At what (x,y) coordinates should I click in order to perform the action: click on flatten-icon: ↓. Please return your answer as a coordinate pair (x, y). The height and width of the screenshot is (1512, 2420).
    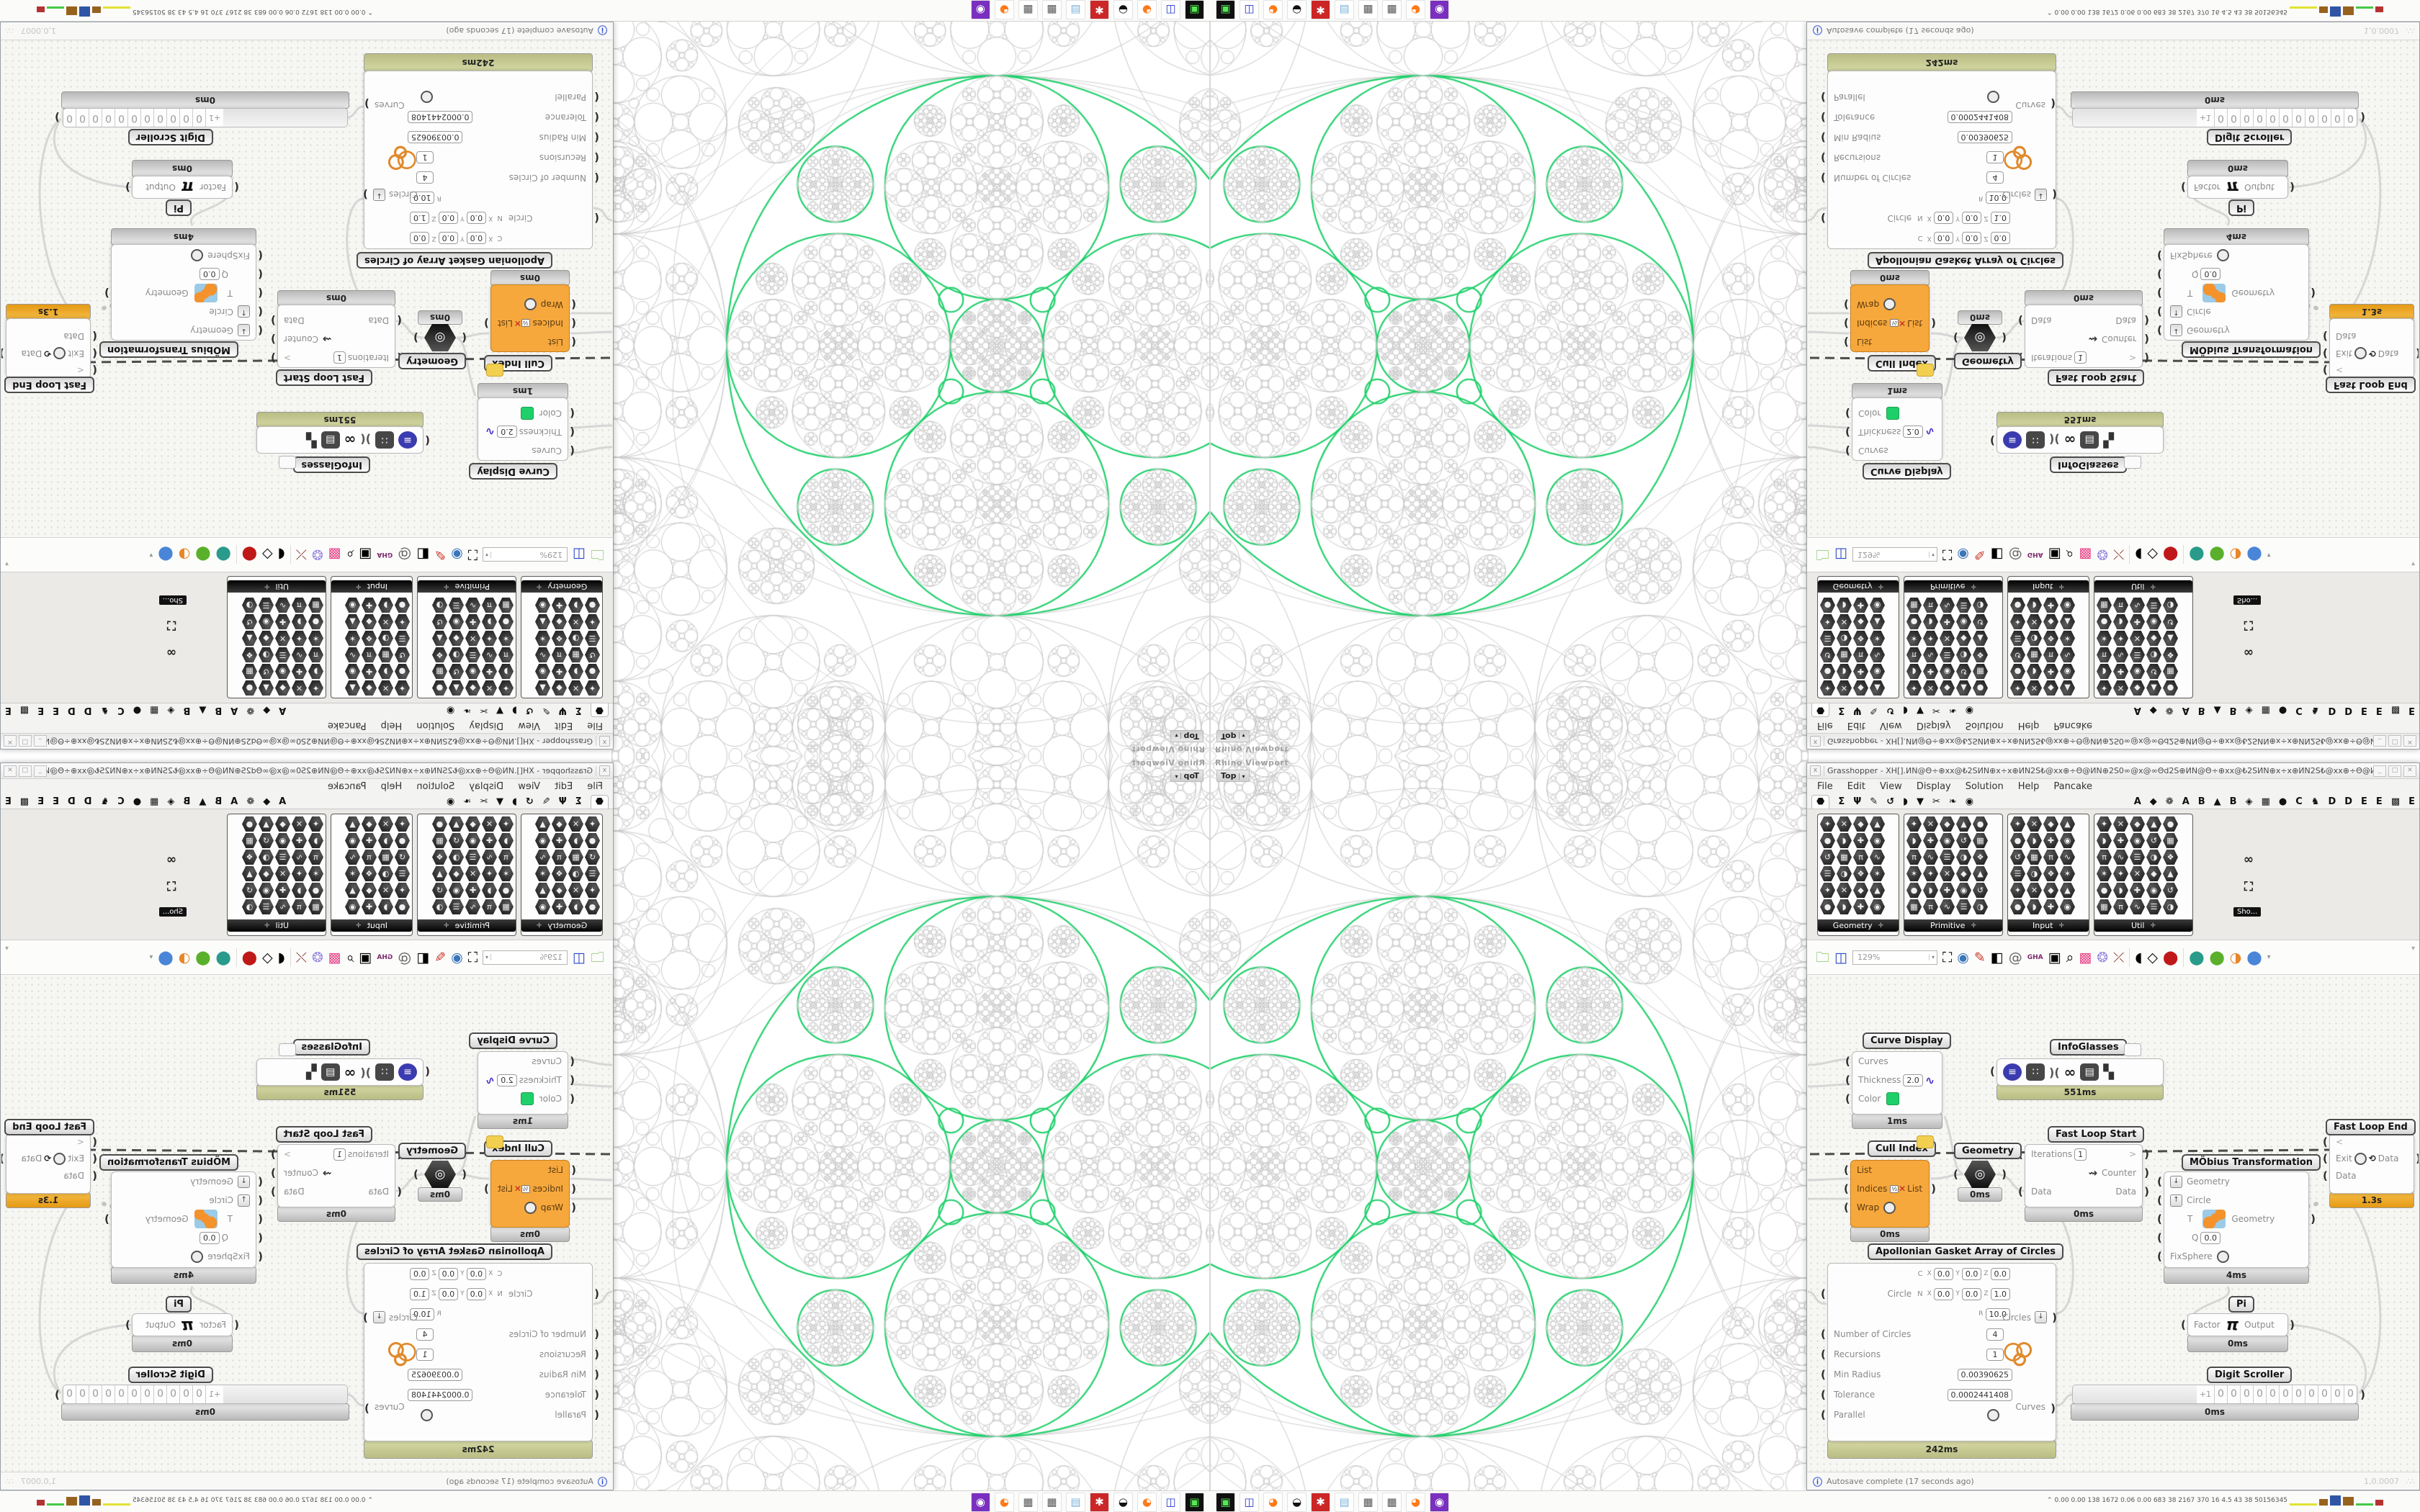
    Looking at the image, I should click on (379, 195).